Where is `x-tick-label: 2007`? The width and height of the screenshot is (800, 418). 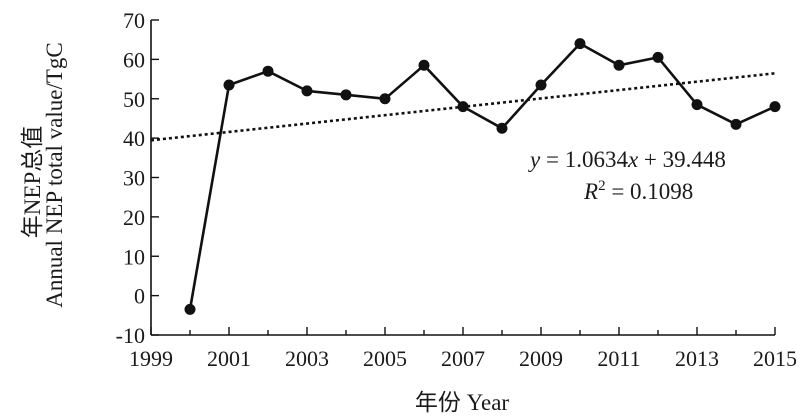
x-tick-label: 2007 is located at coordinates (463, 358).